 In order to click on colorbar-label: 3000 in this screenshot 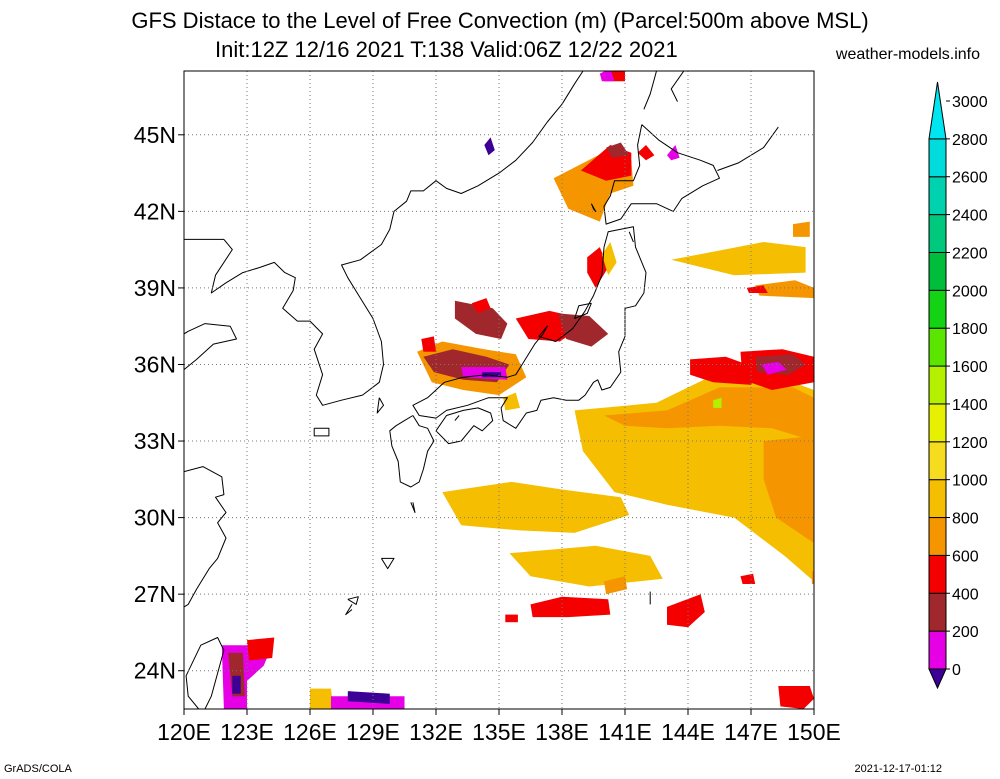, I will do `click(970, 102)`.